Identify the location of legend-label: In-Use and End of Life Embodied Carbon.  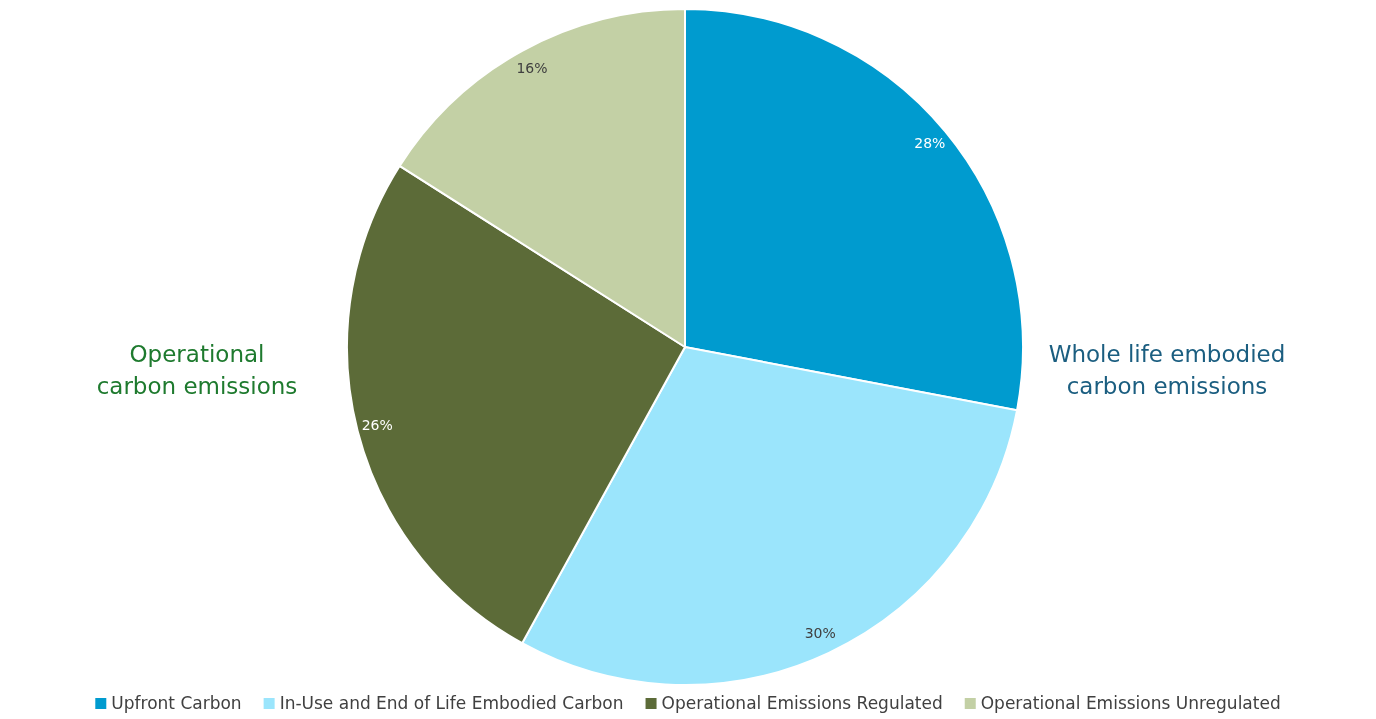
(451, 703).